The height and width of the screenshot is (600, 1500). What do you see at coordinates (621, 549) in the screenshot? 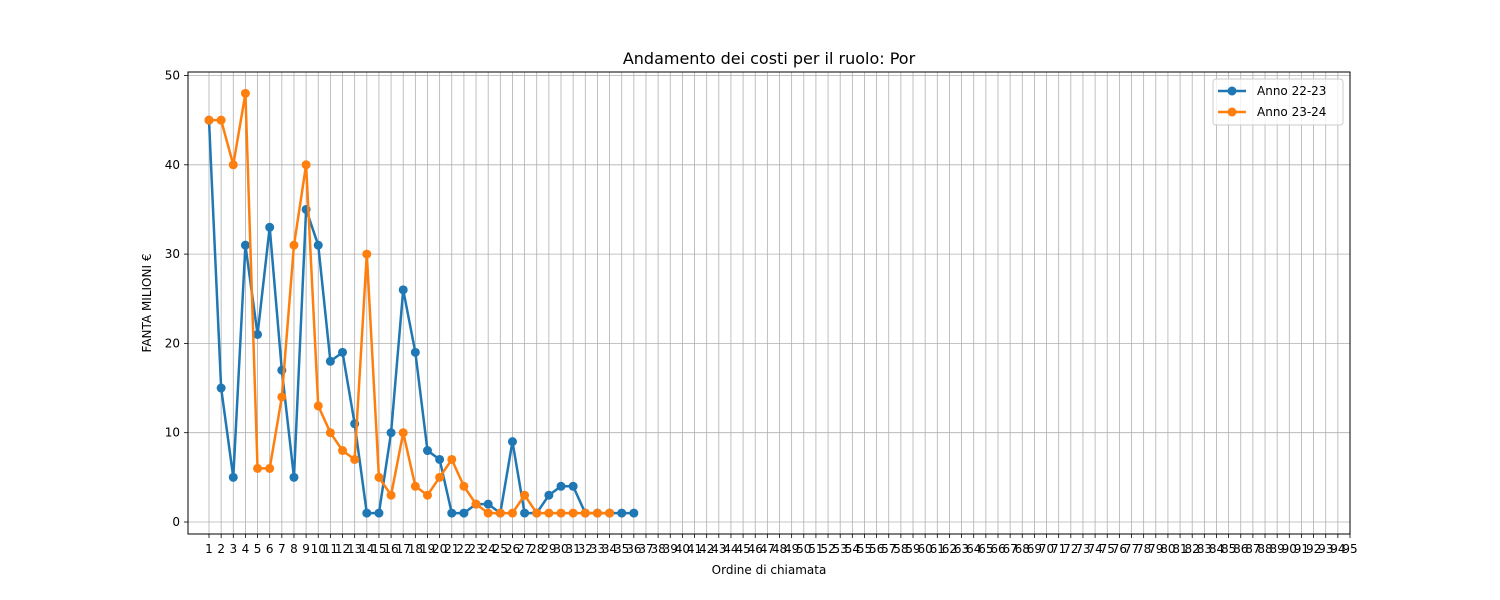
I see `x-tick-label: 35` at bounding box center [621, 549].